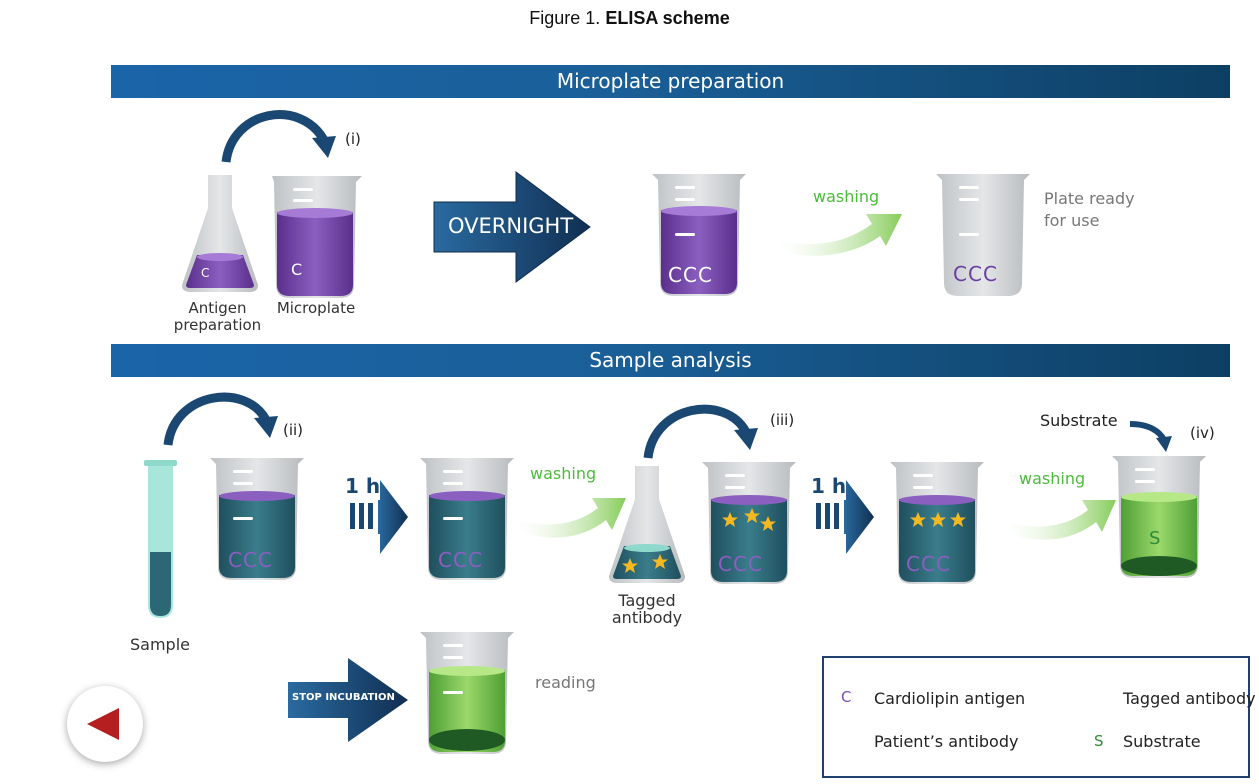 This screenshot has height=784, width=1259. I want to click on figure-title: Figure 1. ELISA scheme, so click(629, 18).